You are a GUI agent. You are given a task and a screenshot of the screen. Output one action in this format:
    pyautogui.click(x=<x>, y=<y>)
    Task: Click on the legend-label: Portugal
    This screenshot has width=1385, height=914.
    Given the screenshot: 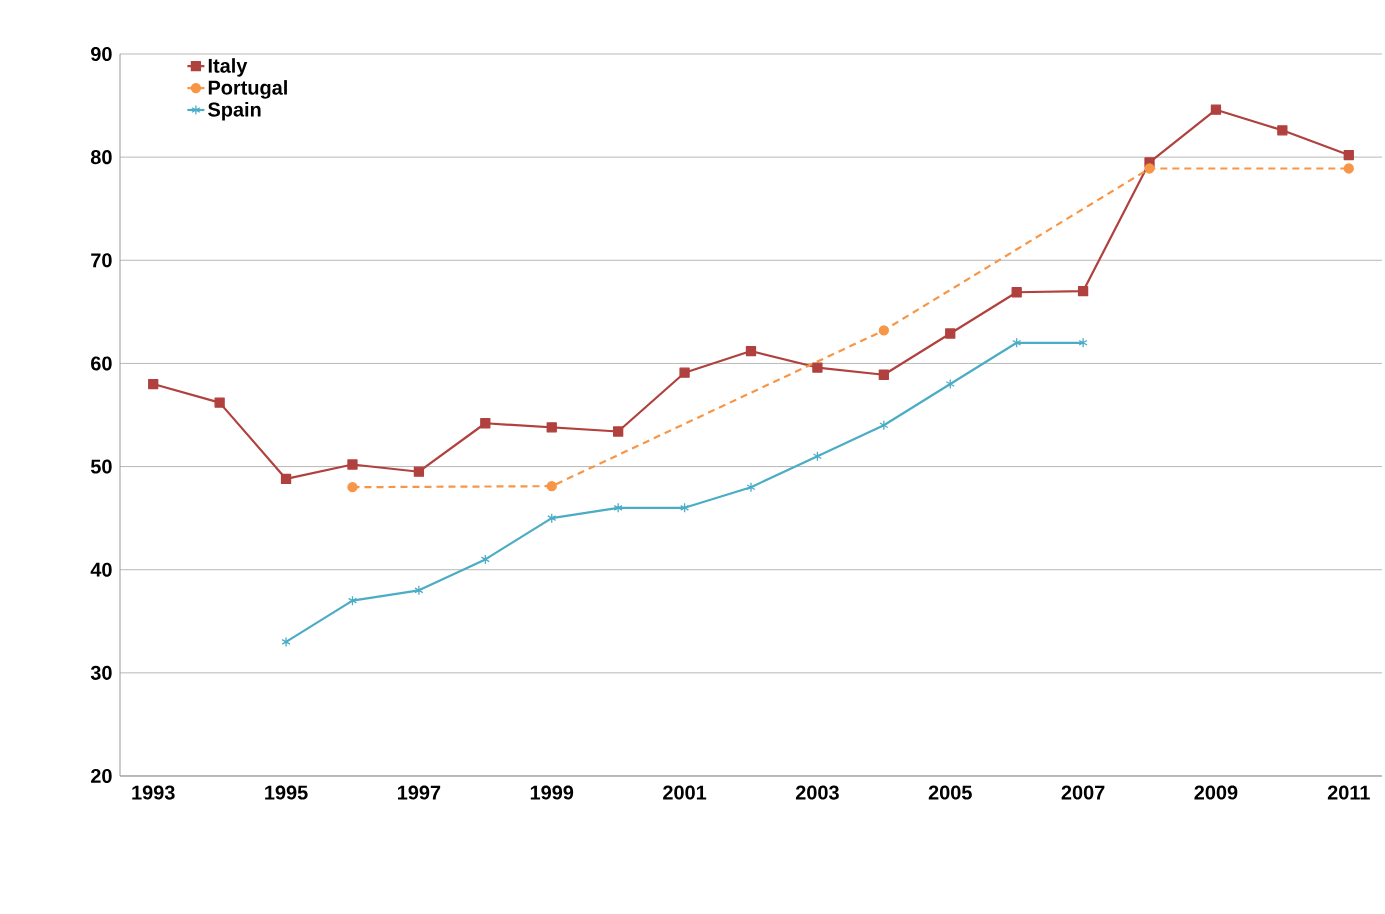 What is the action you would take?
    pyautogui.click(x=247, y=89)
    